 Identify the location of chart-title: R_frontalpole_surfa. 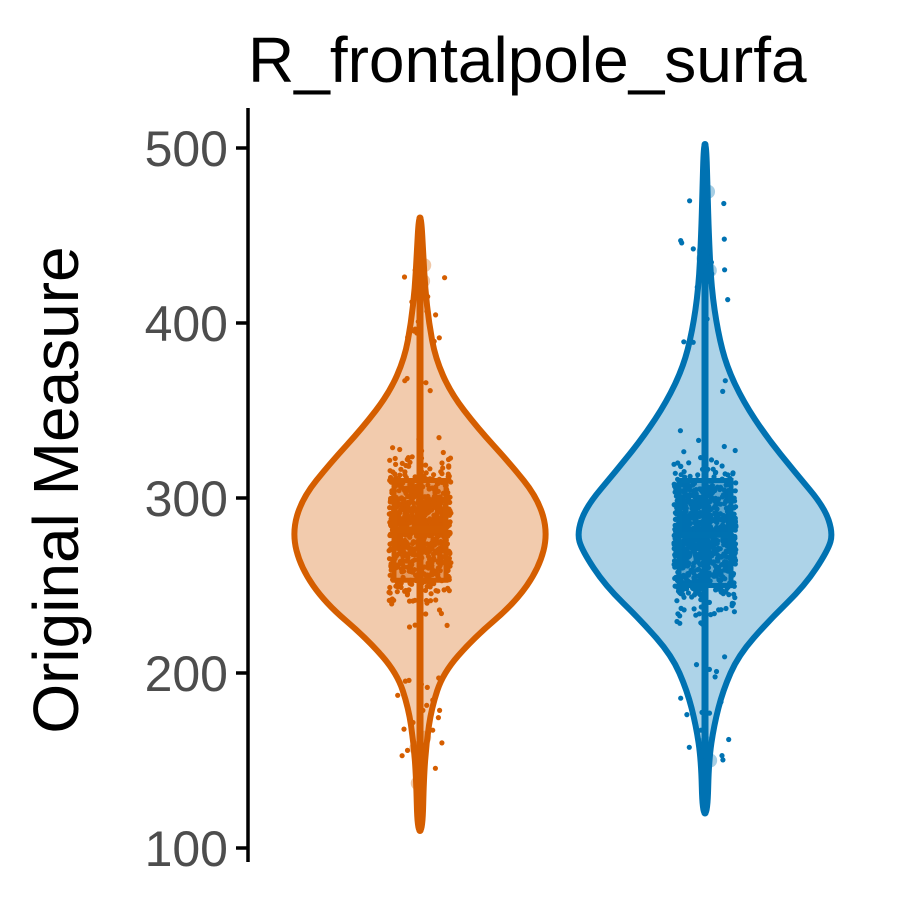
(527, 60).